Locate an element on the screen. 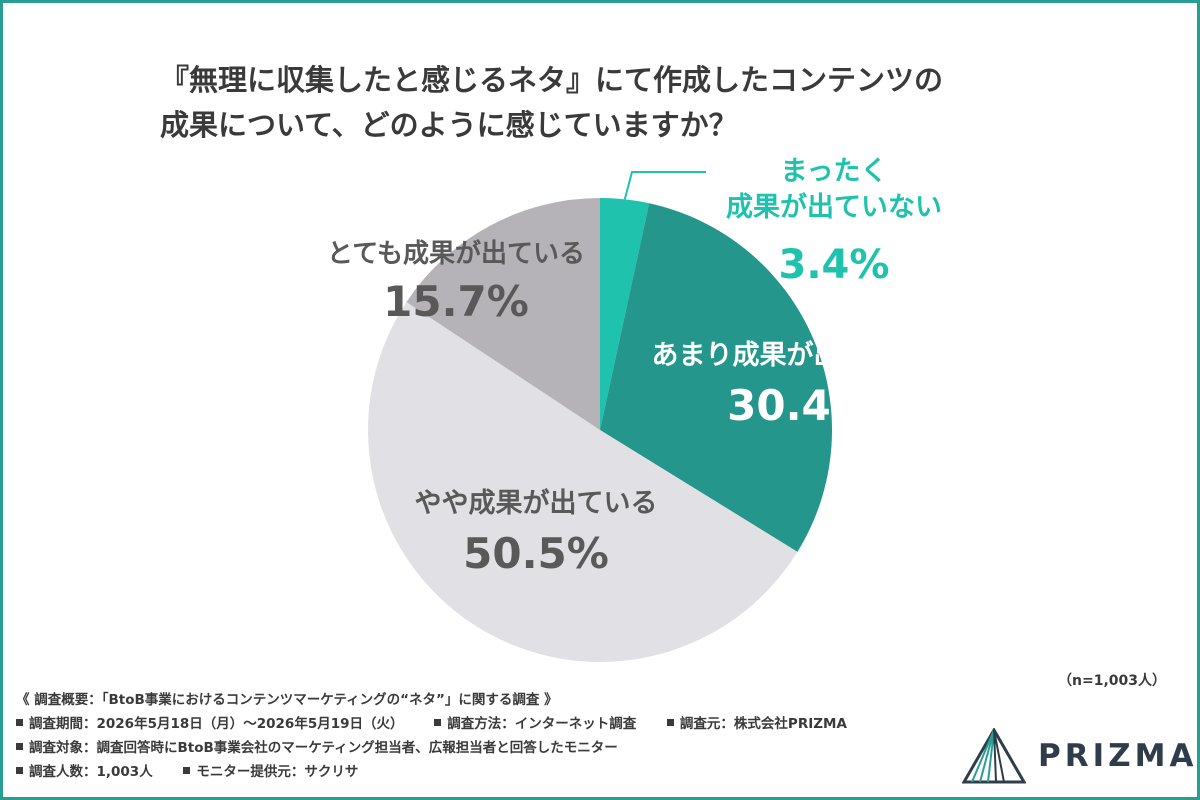 This screenshot has width=1200, height=800. slice-value: 30.4% is located at coordinates (800, 405).